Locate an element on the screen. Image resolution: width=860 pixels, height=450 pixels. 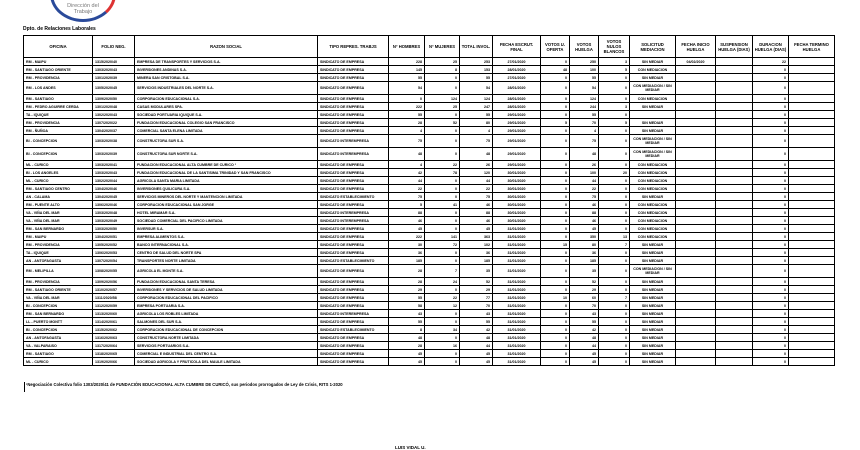
table-cell: 1308/2020/55 is located at coordinates (113, 271).